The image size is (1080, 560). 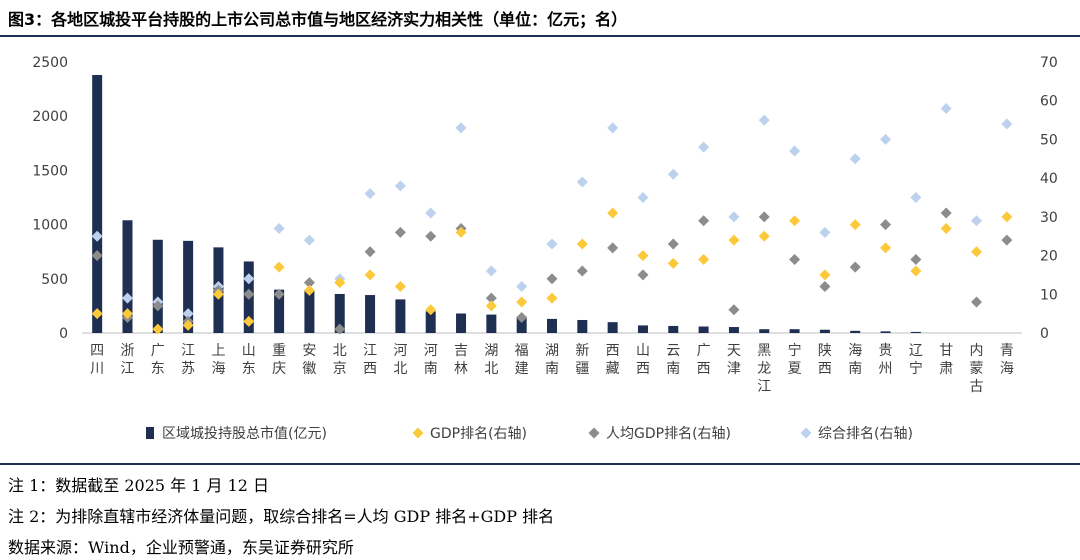 What do you see at coordinates (916, 360) in the screenshot?
I see `category-label: 辽宁` at bounding box center [916, 360].